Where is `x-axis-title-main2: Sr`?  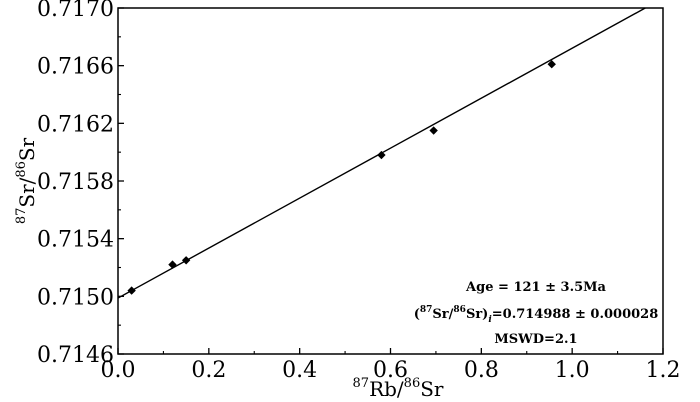
x-axis-title-main2: Sr is located at coordinates (432, 389).